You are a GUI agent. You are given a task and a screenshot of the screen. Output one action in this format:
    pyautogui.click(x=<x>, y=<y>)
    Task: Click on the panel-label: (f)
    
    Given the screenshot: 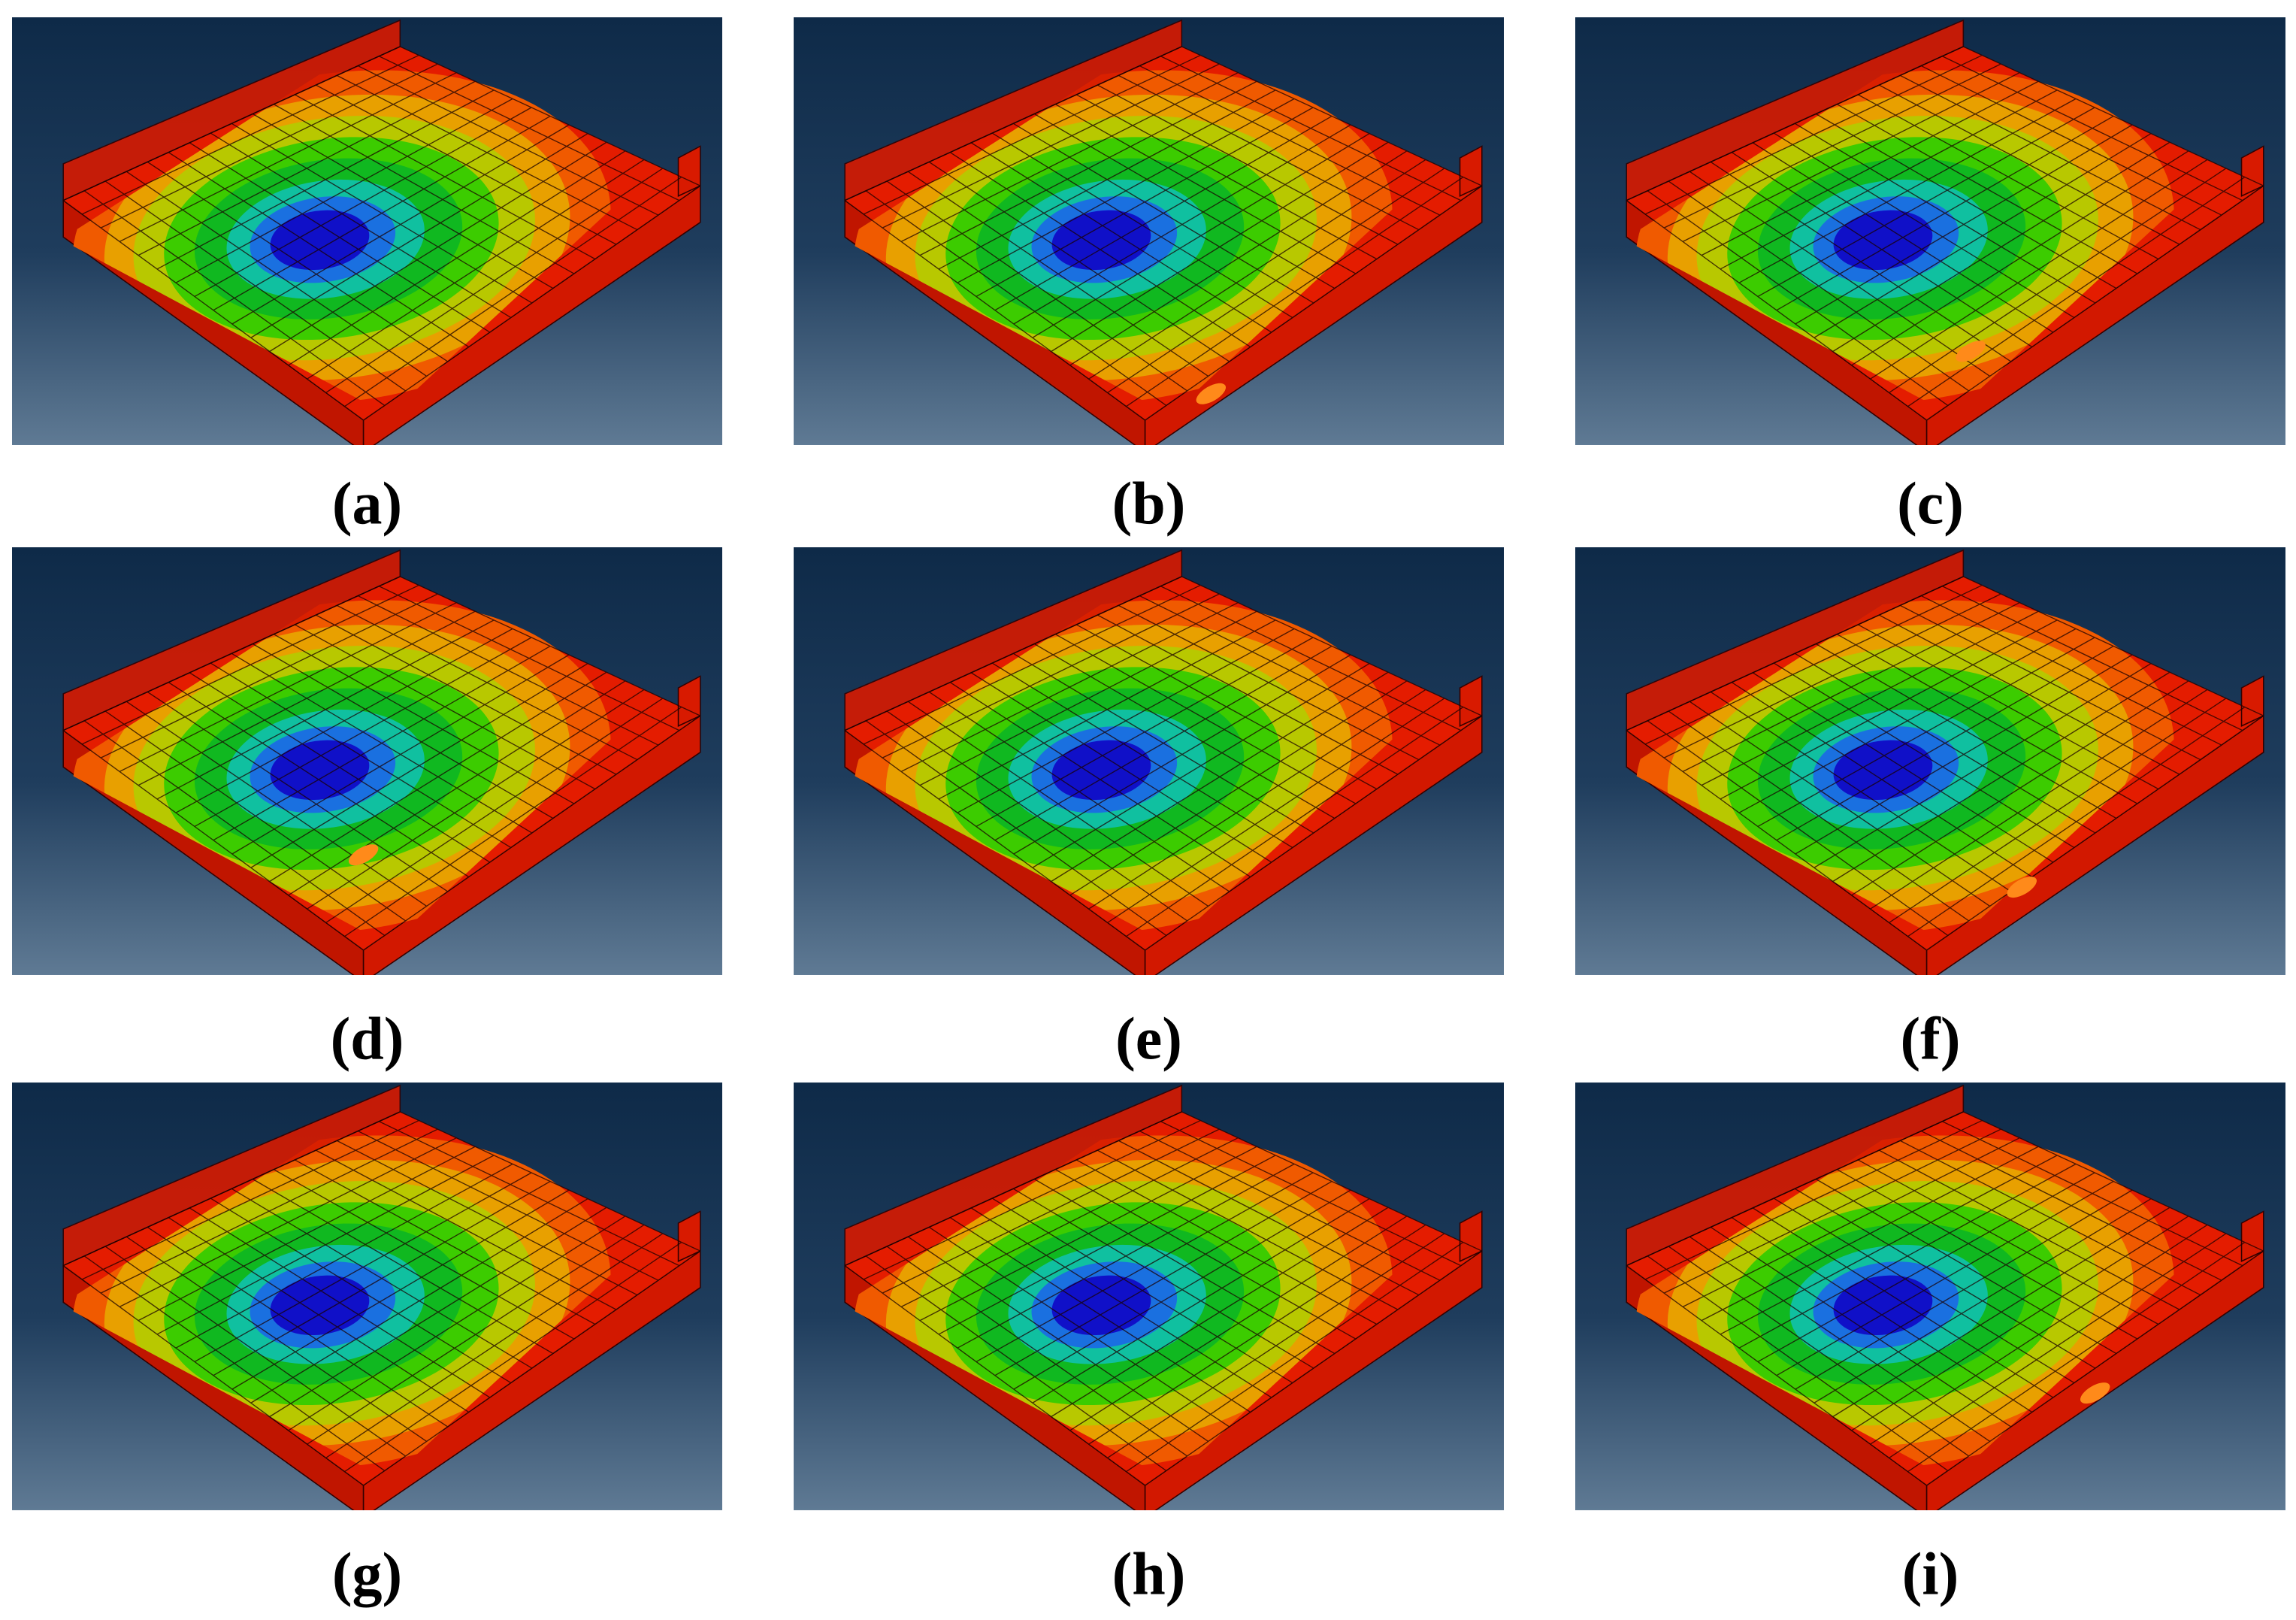 What is the action you would take?
    pyautogui.click(x=1931, y=1039)
    